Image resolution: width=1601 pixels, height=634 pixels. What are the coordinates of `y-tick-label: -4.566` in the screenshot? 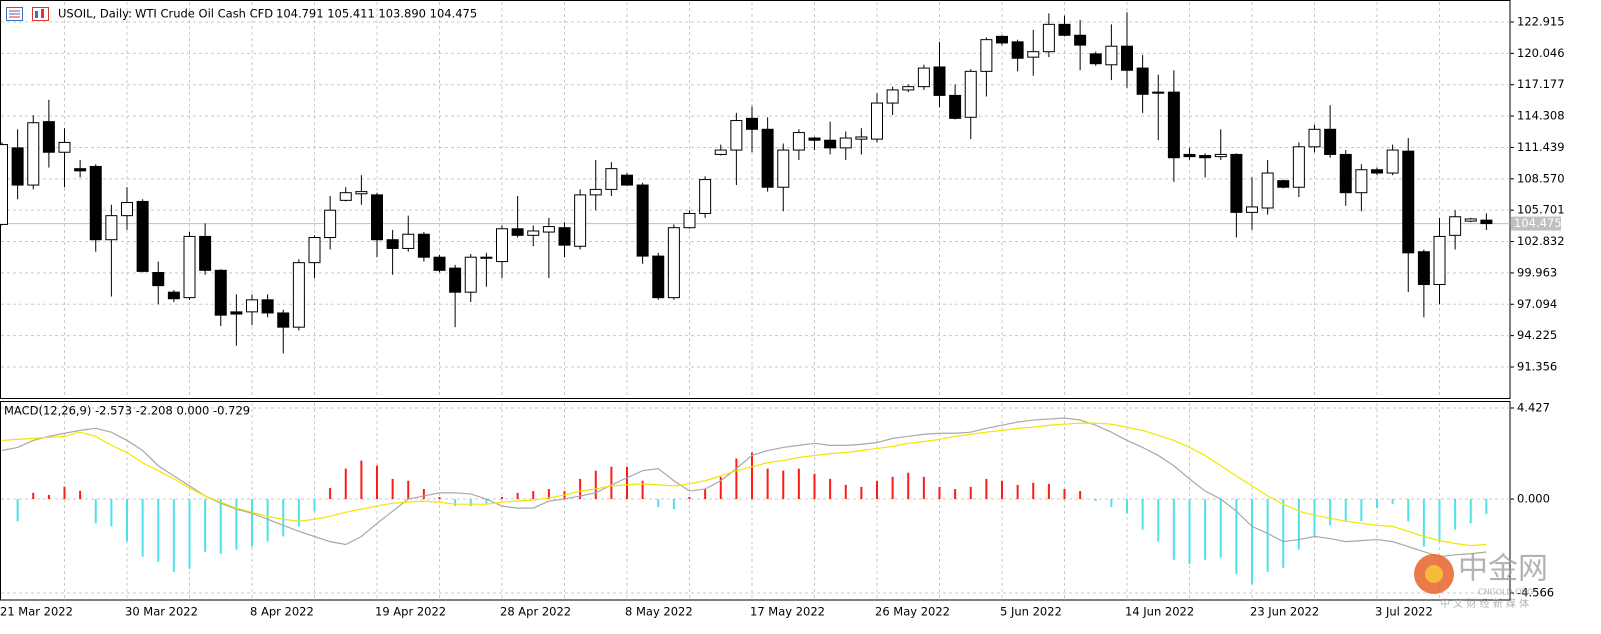 It's located at (1535, 592).